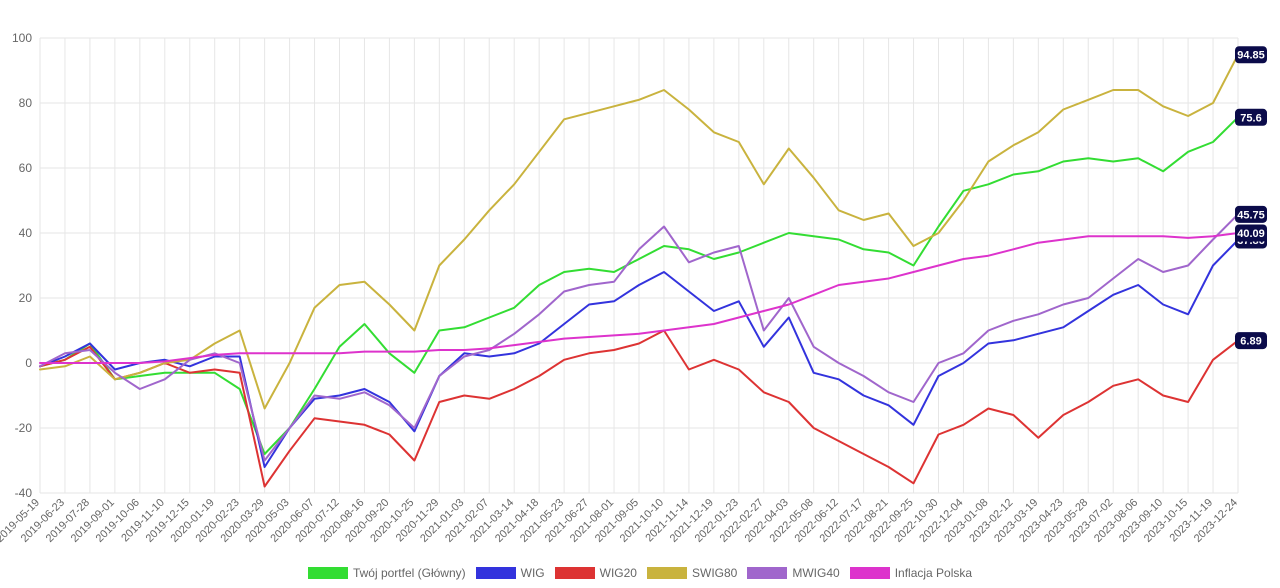 This screenshot has width=1280, height=588. I want to click on legend-item: SWIG80, so click(692, 573).